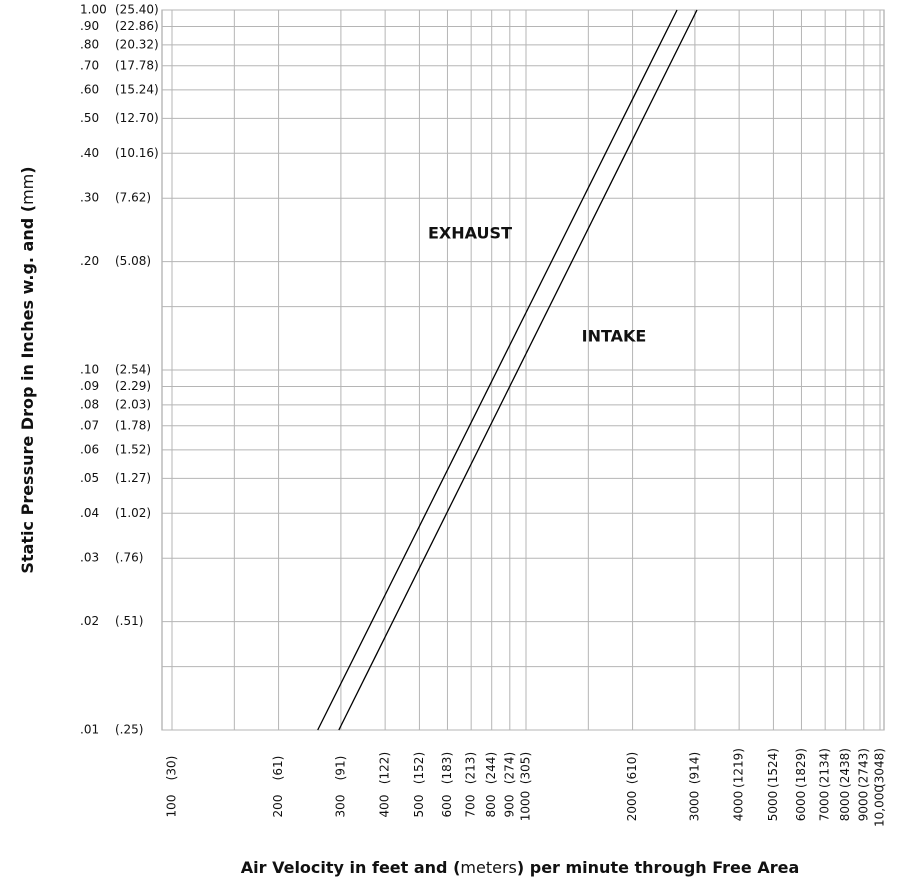 This screenshot has height=884, width=897. Describe the element at coordinates (129, 730) in the screenshot. I see `y-tick-mm-label: (.25)` at that location.